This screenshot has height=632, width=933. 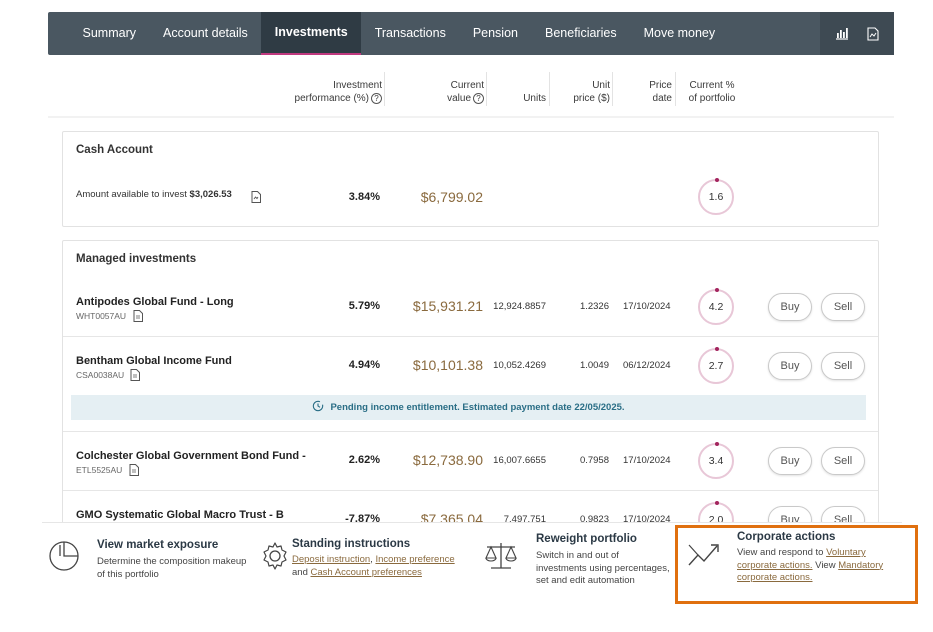 What do you see at coordinates (331, 559) in the screenshot?
I see `deposit-instruction-link: Deposit instruction` at bounding box center [331, 559].